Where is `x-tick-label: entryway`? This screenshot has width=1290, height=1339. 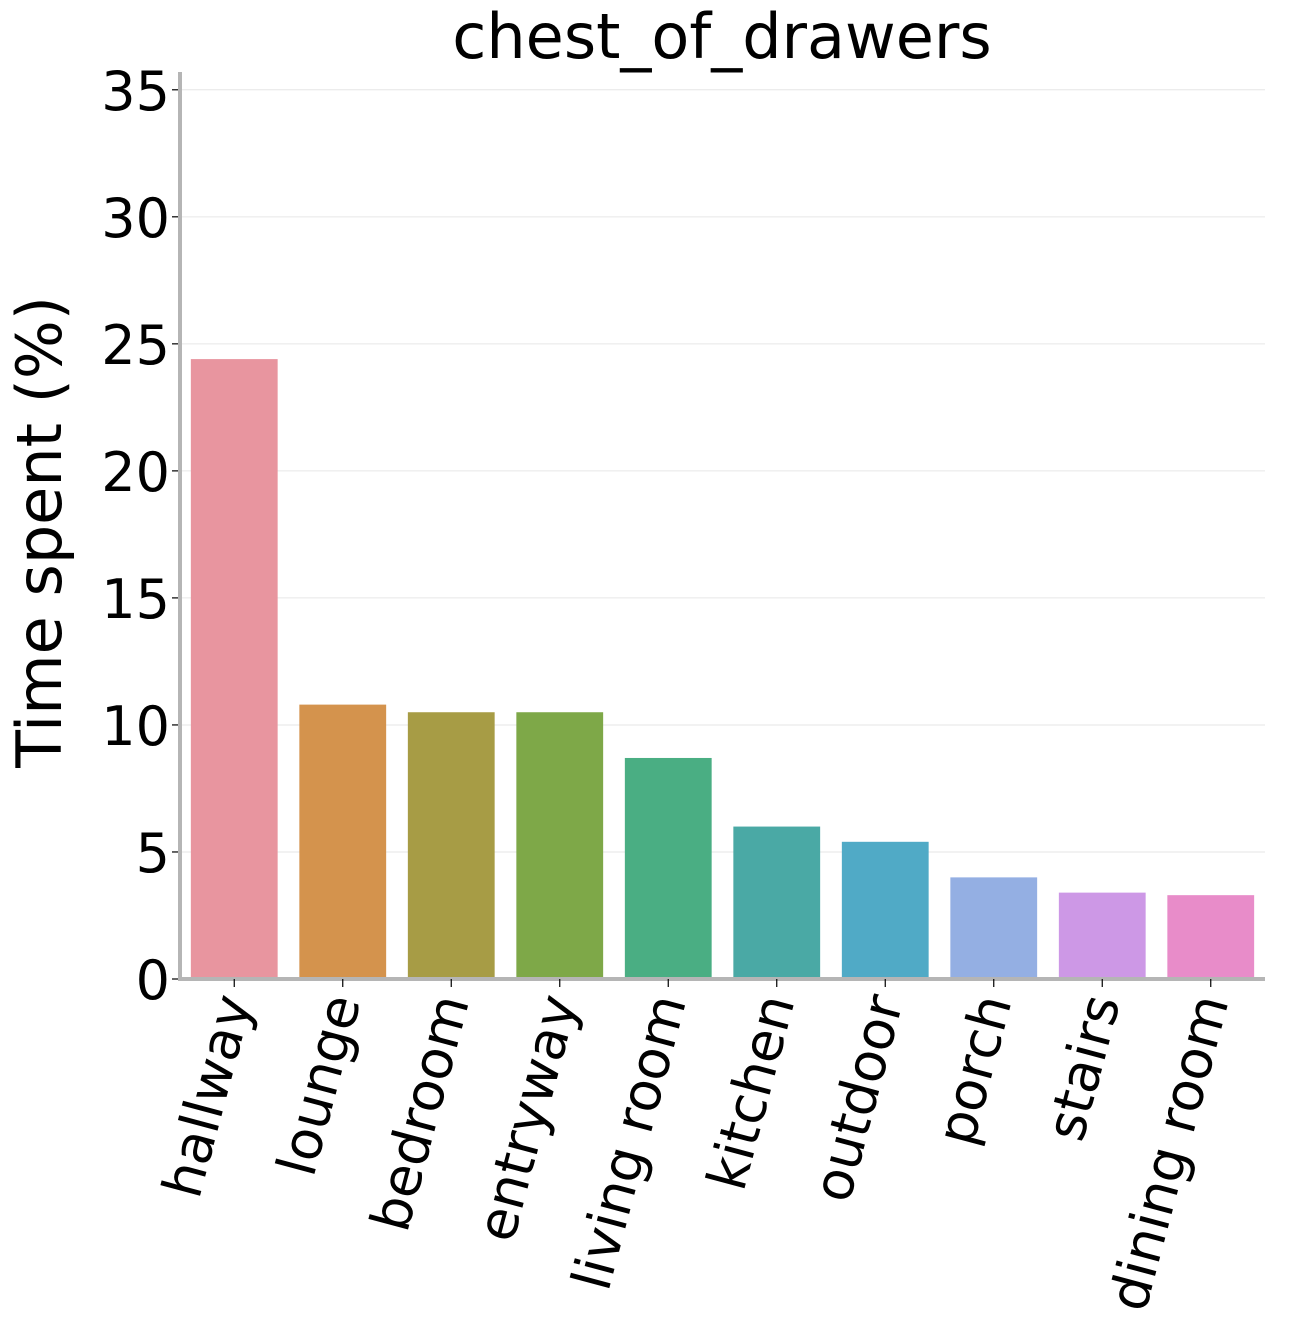
x-tick-label: entryway is located at coordinates (527, 1118).